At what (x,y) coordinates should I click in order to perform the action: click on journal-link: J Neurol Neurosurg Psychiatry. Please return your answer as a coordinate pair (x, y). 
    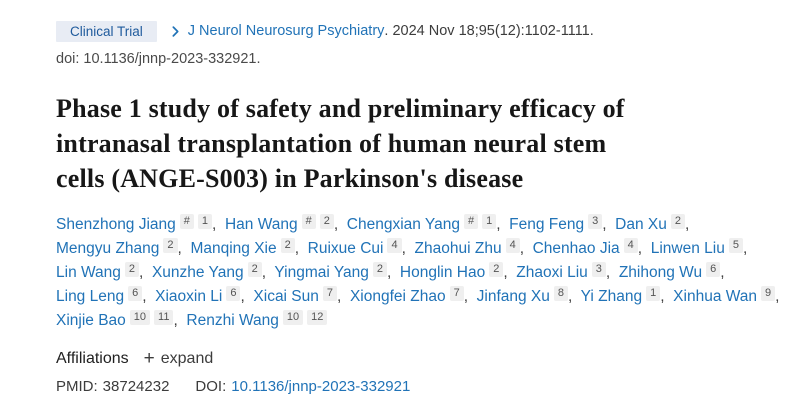
    Looking at the image, I should click on (286, 31).